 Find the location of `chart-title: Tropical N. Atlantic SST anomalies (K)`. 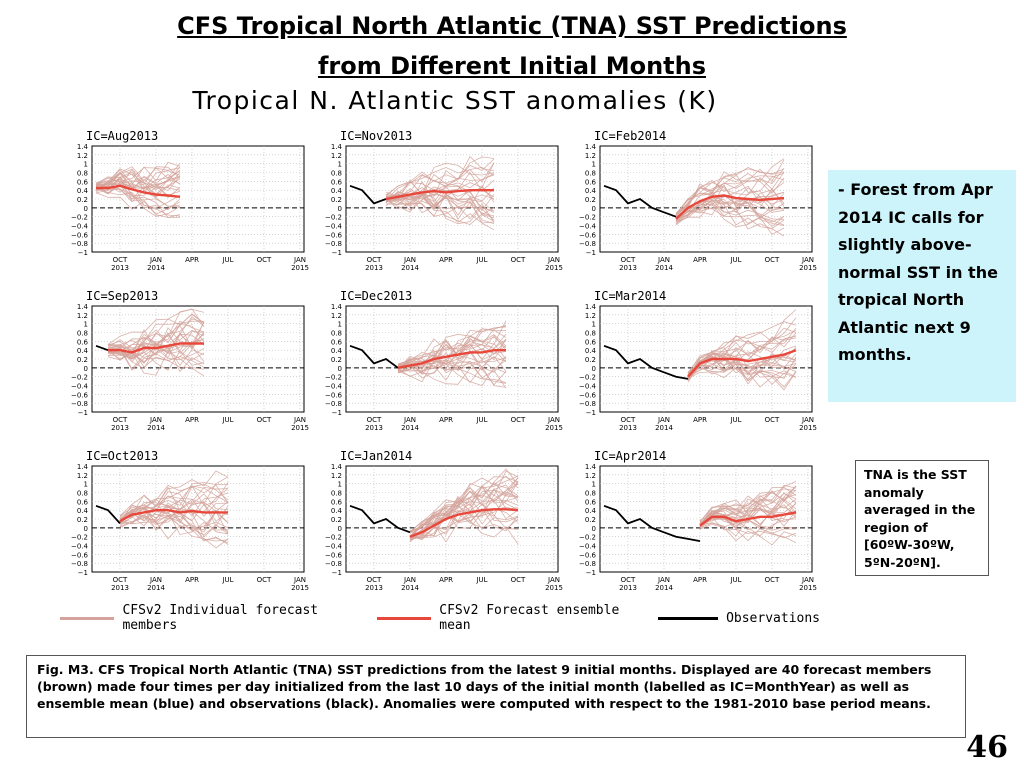

chart-title: Tropical N. Atlantic SST anomalies (K) is located at coordinates (455, 100).